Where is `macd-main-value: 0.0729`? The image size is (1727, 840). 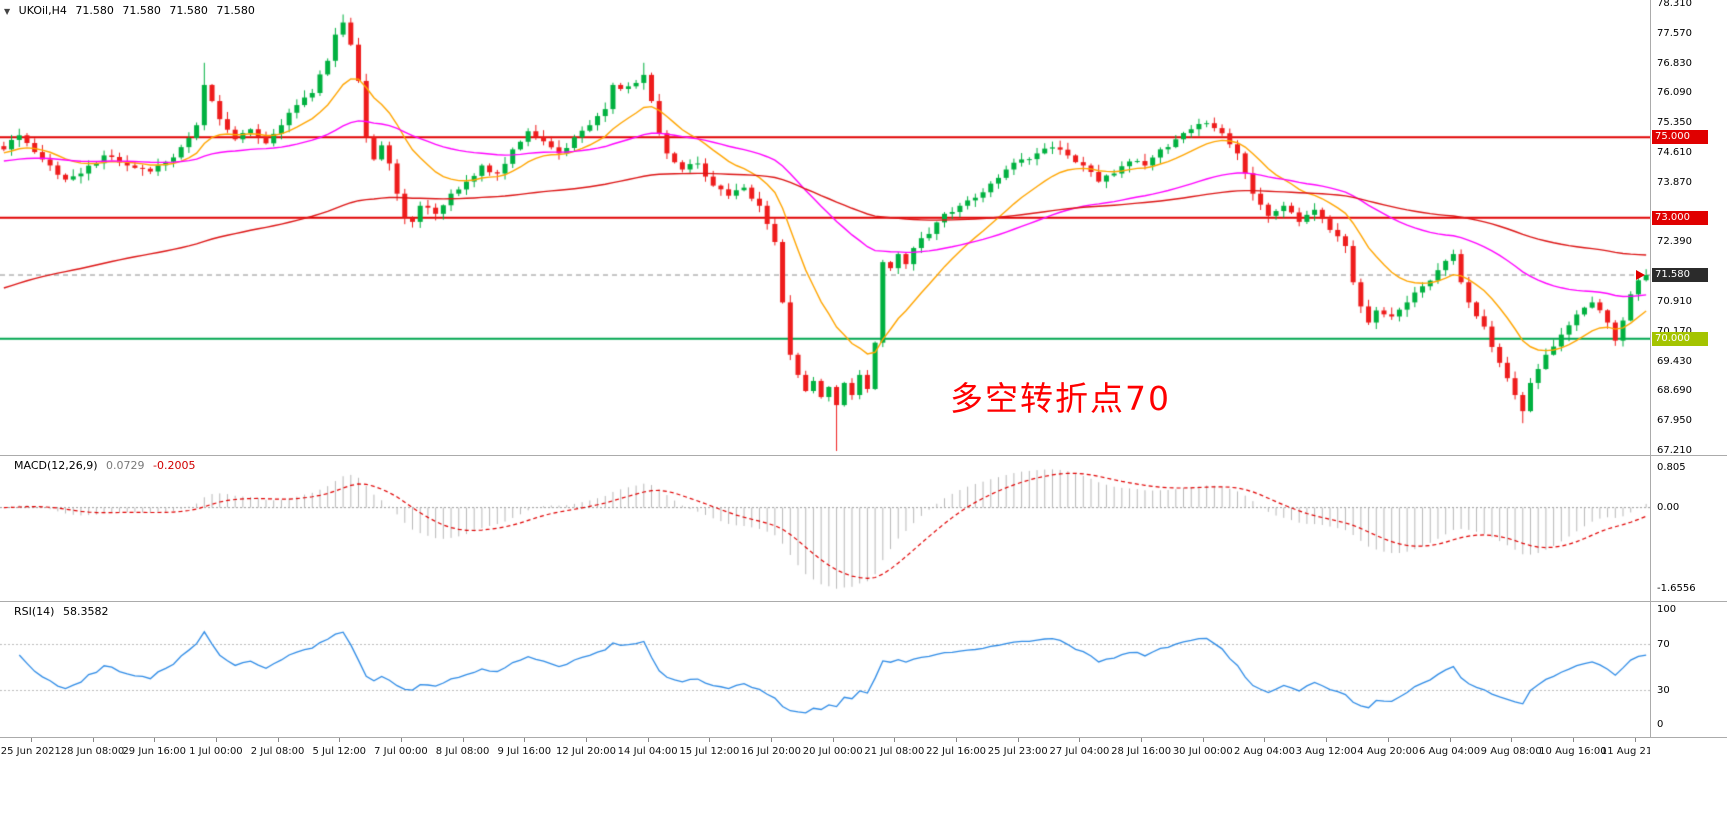 macd-main-value: 0.0729 is located at coordinates (125, 465).